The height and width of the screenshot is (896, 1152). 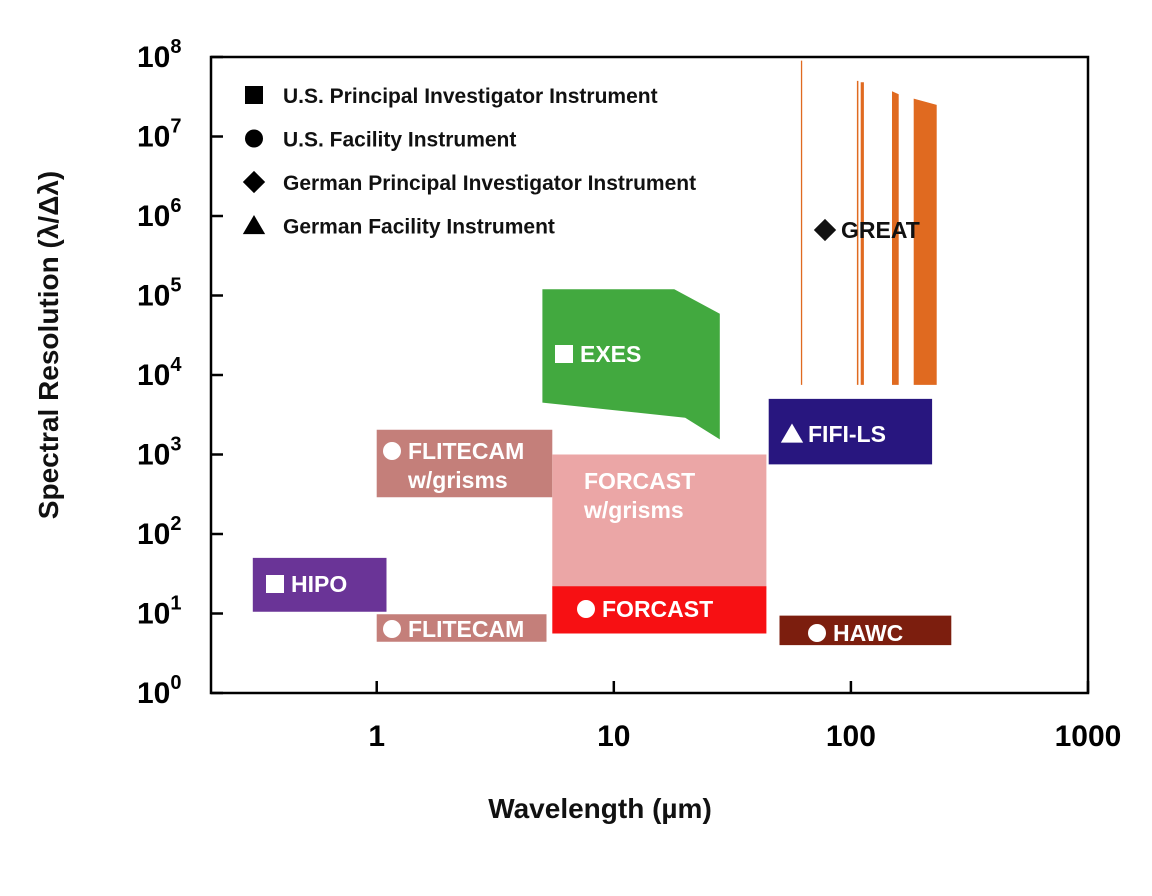 I want to click on region-hipo, so click(x=319, y=584).